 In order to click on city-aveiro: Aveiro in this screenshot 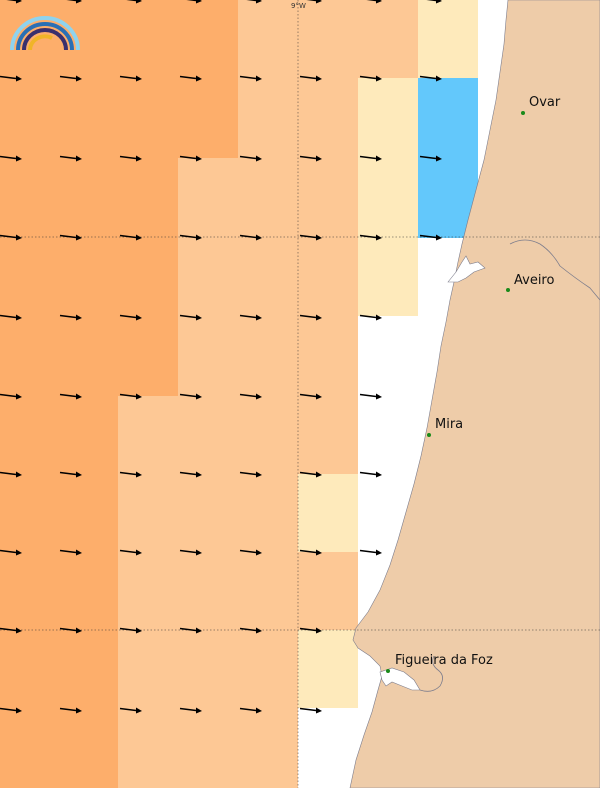, I will do `click(530, 282)`.